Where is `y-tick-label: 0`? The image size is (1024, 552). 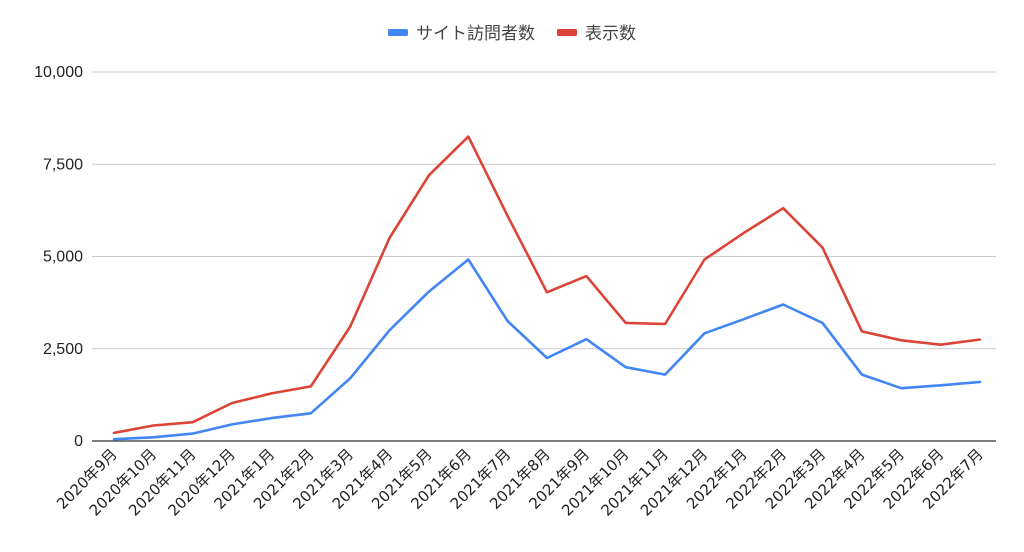 y-tick-label: 0 is located at coordinates (78, 441).